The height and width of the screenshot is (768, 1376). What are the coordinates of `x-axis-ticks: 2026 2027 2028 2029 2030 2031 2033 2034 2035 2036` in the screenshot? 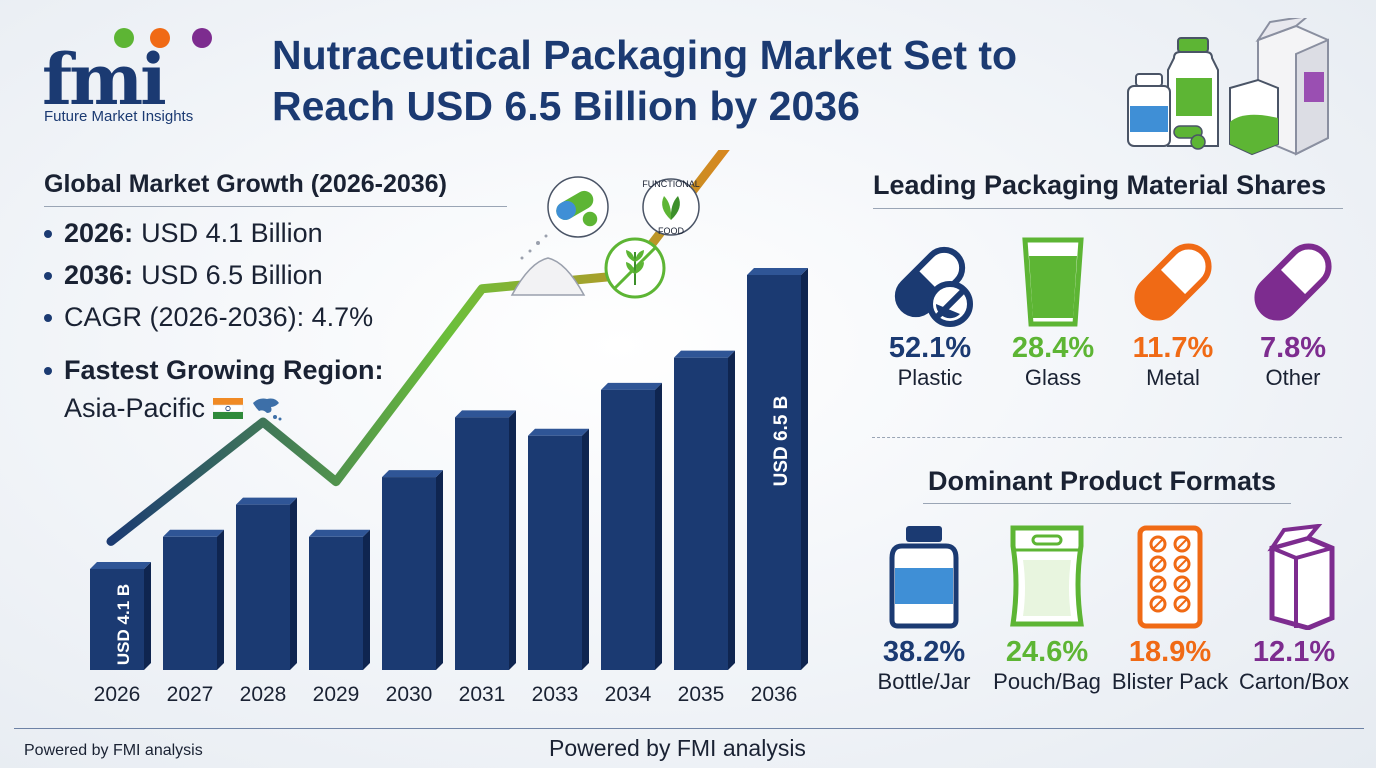 It's located at (446, 694).